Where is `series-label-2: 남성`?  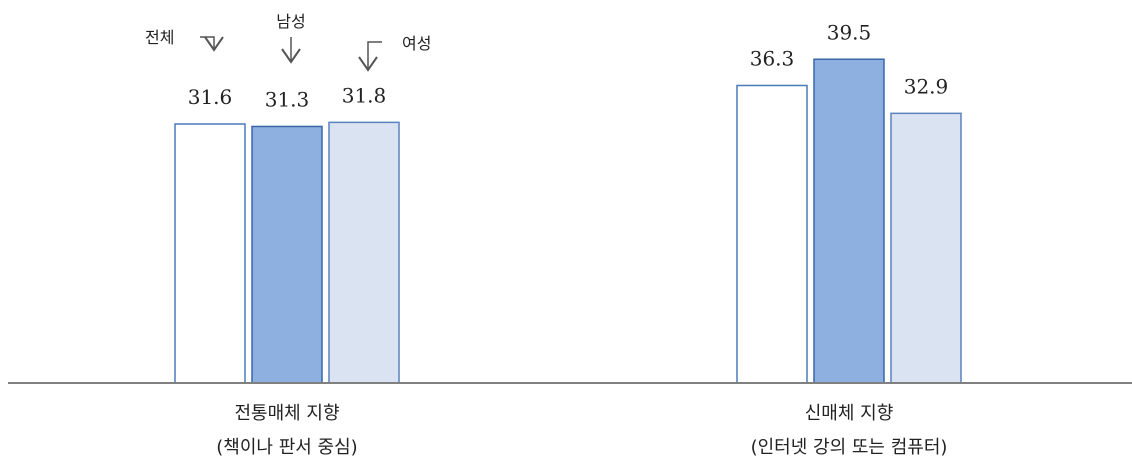 series-label-2: 남성 is located at coordinates (290, 21).